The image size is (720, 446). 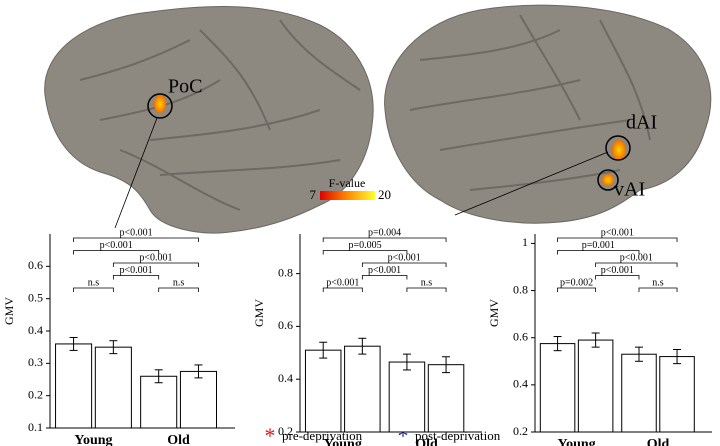 I want to click on y-tick-label: 1, so click(x=525, y=242).